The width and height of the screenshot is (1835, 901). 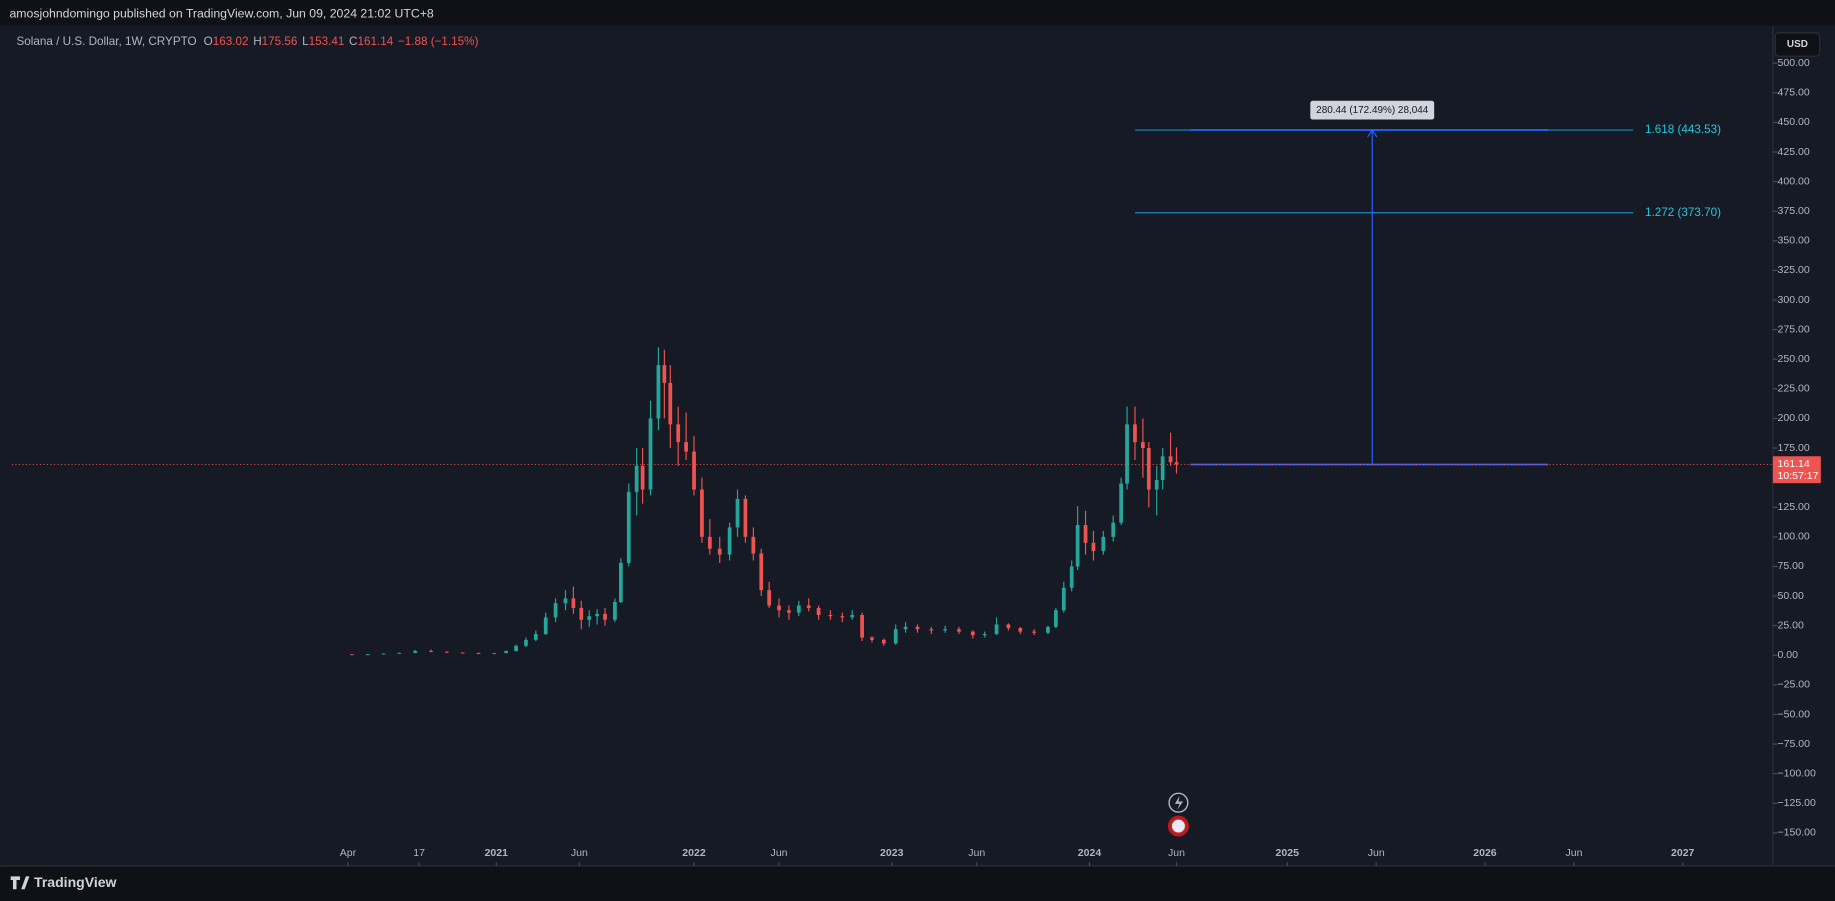 I want to click on y-tick-label: 500.00, so click(x=1794, y=63).